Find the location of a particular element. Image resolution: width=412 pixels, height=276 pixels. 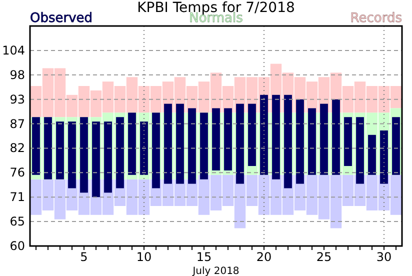

x-tick-label: 30 is located at coordinates (384, 257).